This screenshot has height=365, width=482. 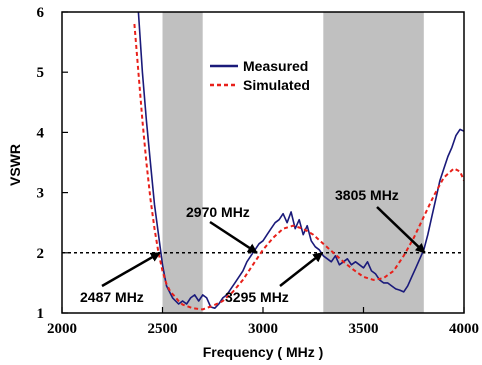 I want to click on legend: Measured Simulated, so click(x=260, y=75).